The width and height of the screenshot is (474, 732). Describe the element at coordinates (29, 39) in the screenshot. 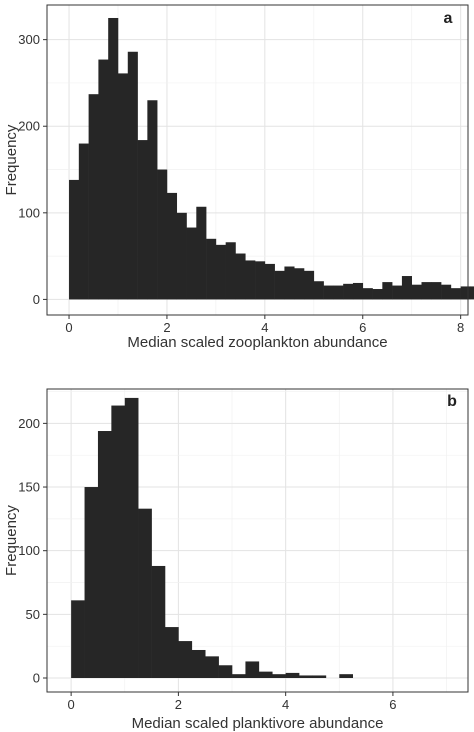

I see `y-tick-label: 300` at that location.